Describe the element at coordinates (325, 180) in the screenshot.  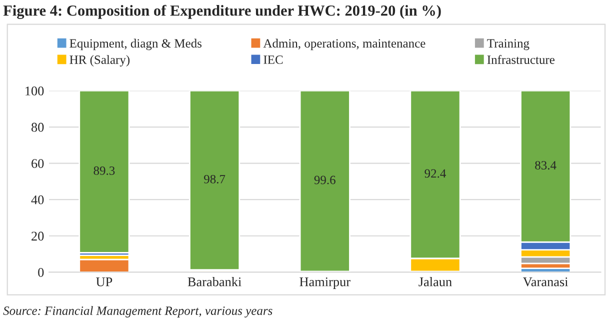
I see `data-label: 99.6` at that location.